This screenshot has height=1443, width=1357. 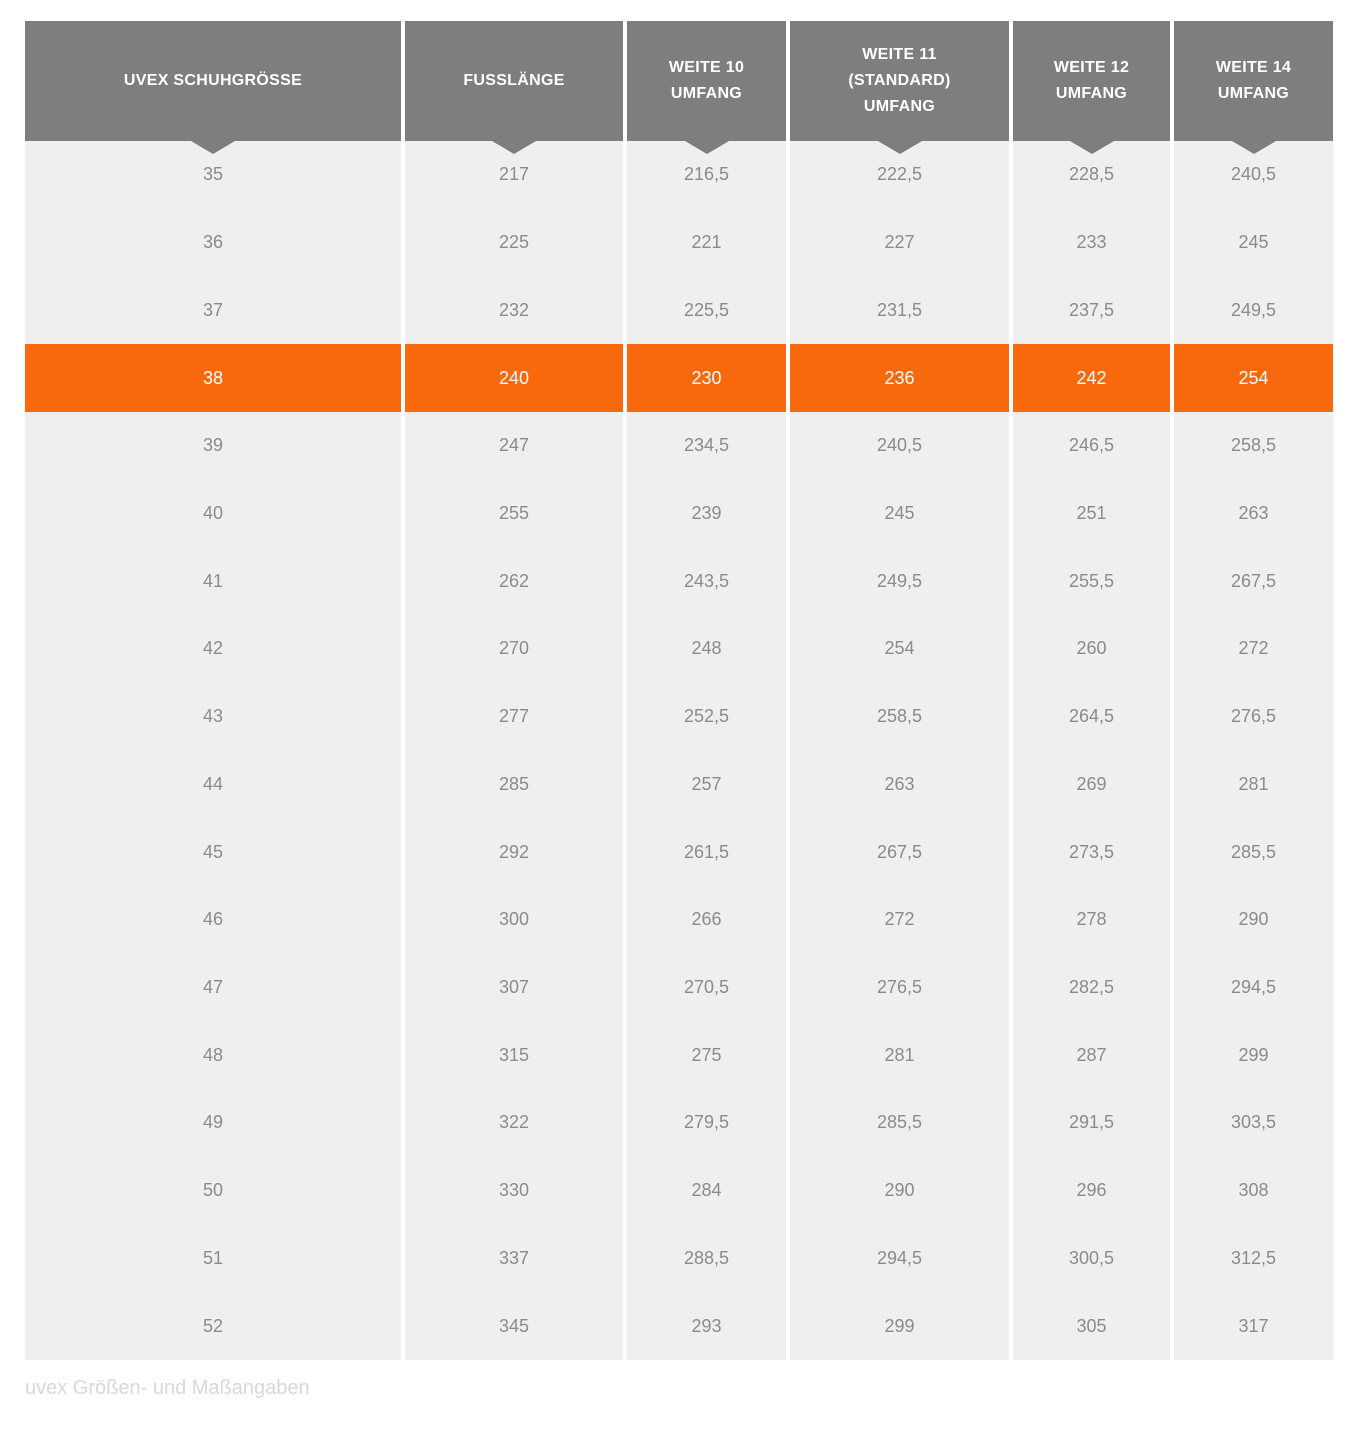 I want to click on column-header-weite-11-standard-umfang: WEITE 11 (STANDARD) UMFANG, so click(x=899, y=87).